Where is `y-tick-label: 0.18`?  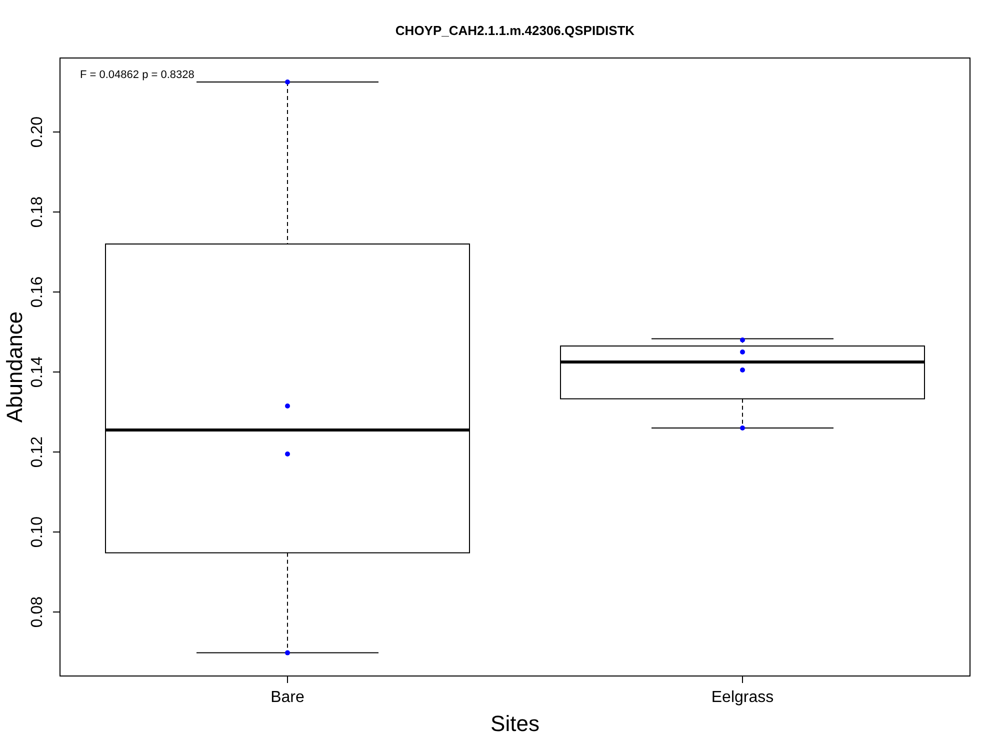
y-tick-label: 0.18 is located at coordinates (37, 212).